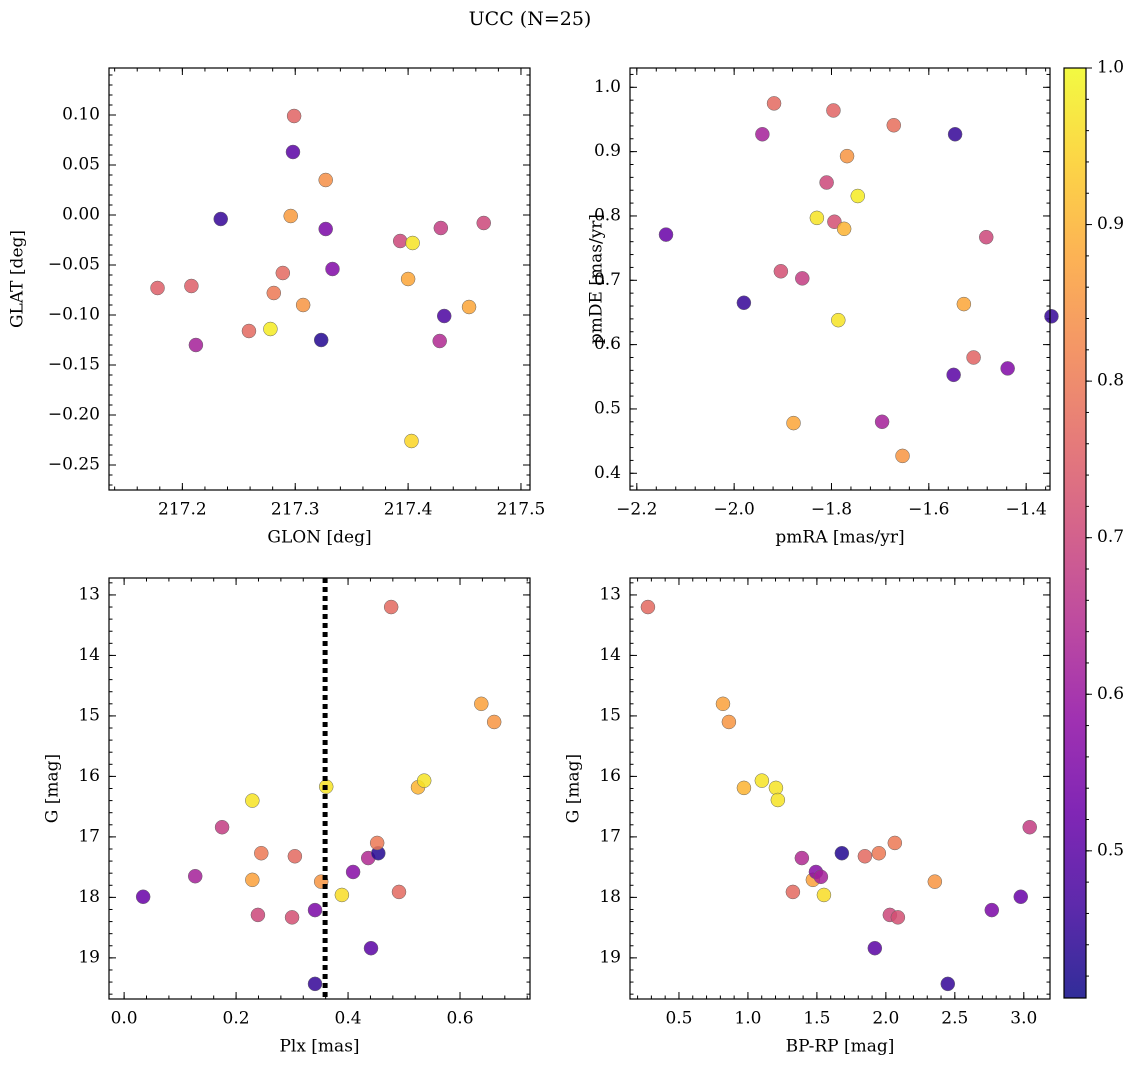 Image resolution: width=1136 pixels, height=1067 pixels. What do you see at coordinates (831, 510) in the screenshot?
I see `x-tick-label: −1.8` at bounding box center [831, 510].